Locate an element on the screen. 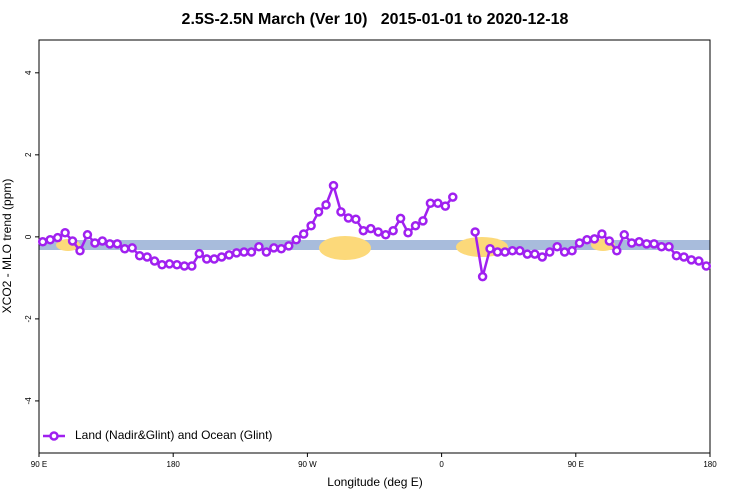  ocean-band is located at coordinates (374, 245).